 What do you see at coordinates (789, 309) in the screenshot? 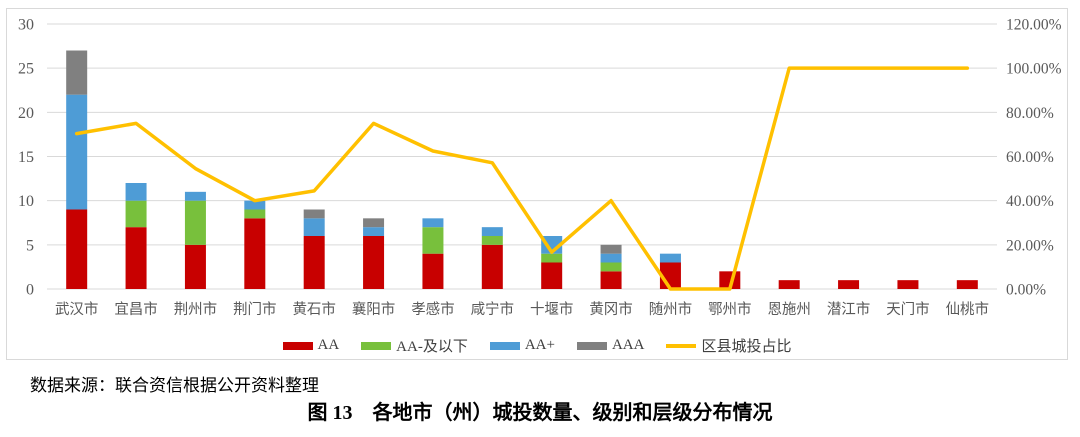
I see `x-axis-label: 恩施州` at bounding box center [789, 309].